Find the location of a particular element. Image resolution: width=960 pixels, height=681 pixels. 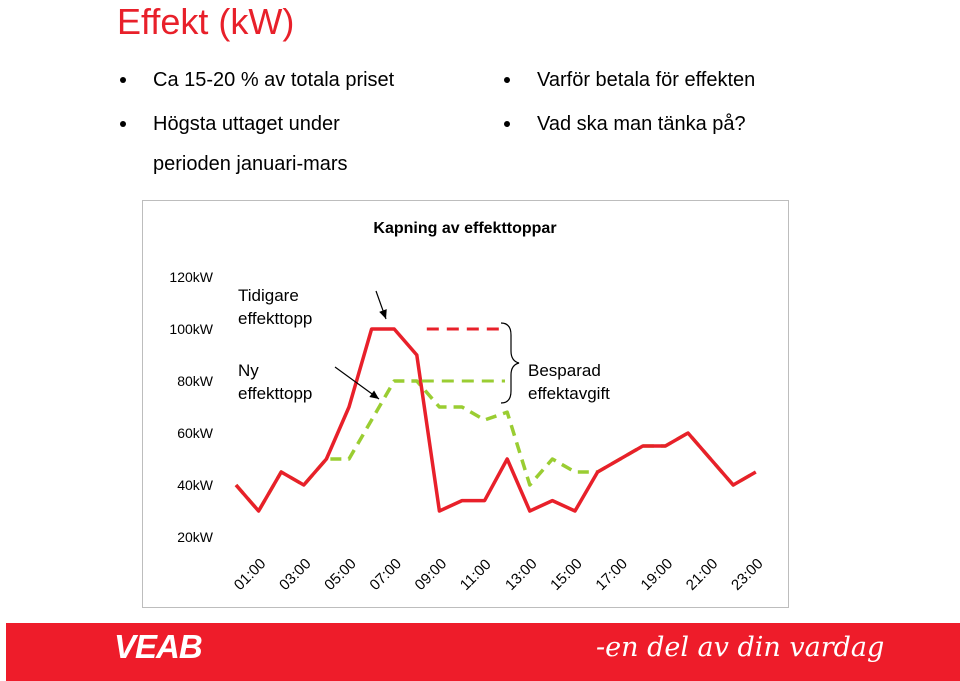

x-tick-label: 11:00 is located at coordinates (476, 575).